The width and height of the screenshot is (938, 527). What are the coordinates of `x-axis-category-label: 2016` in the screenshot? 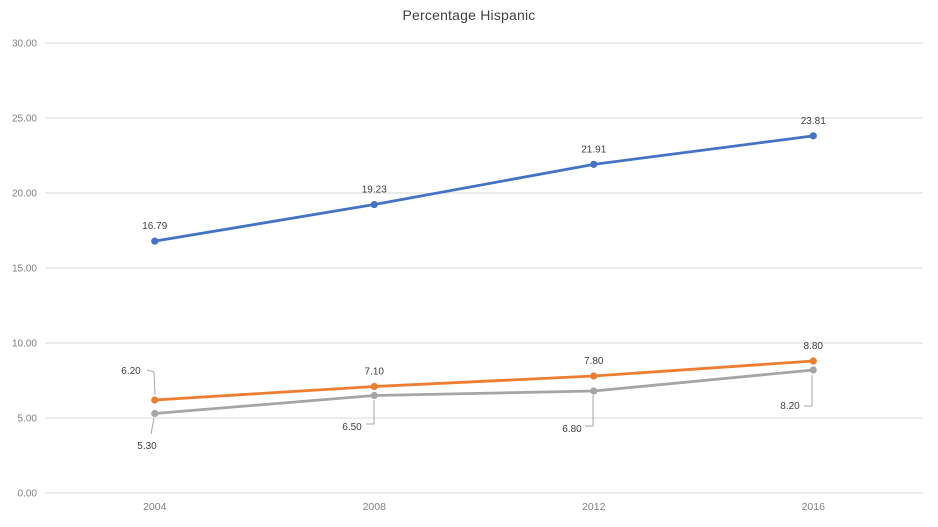 It's located at (814, 507).